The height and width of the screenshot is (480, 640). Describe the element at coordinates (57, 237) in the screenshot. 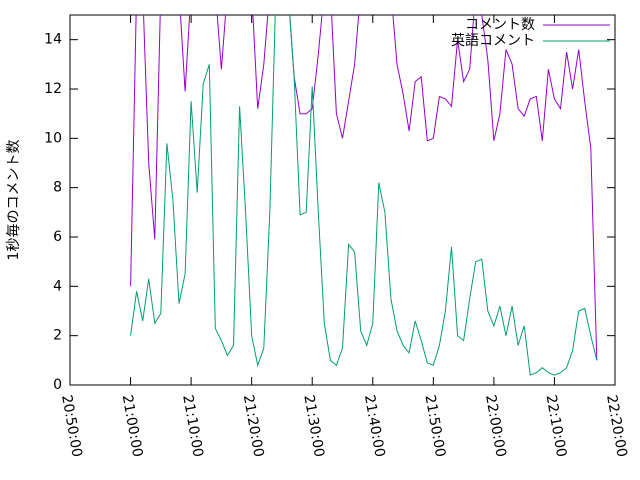

I see `y-tick-label: 6` at that location.